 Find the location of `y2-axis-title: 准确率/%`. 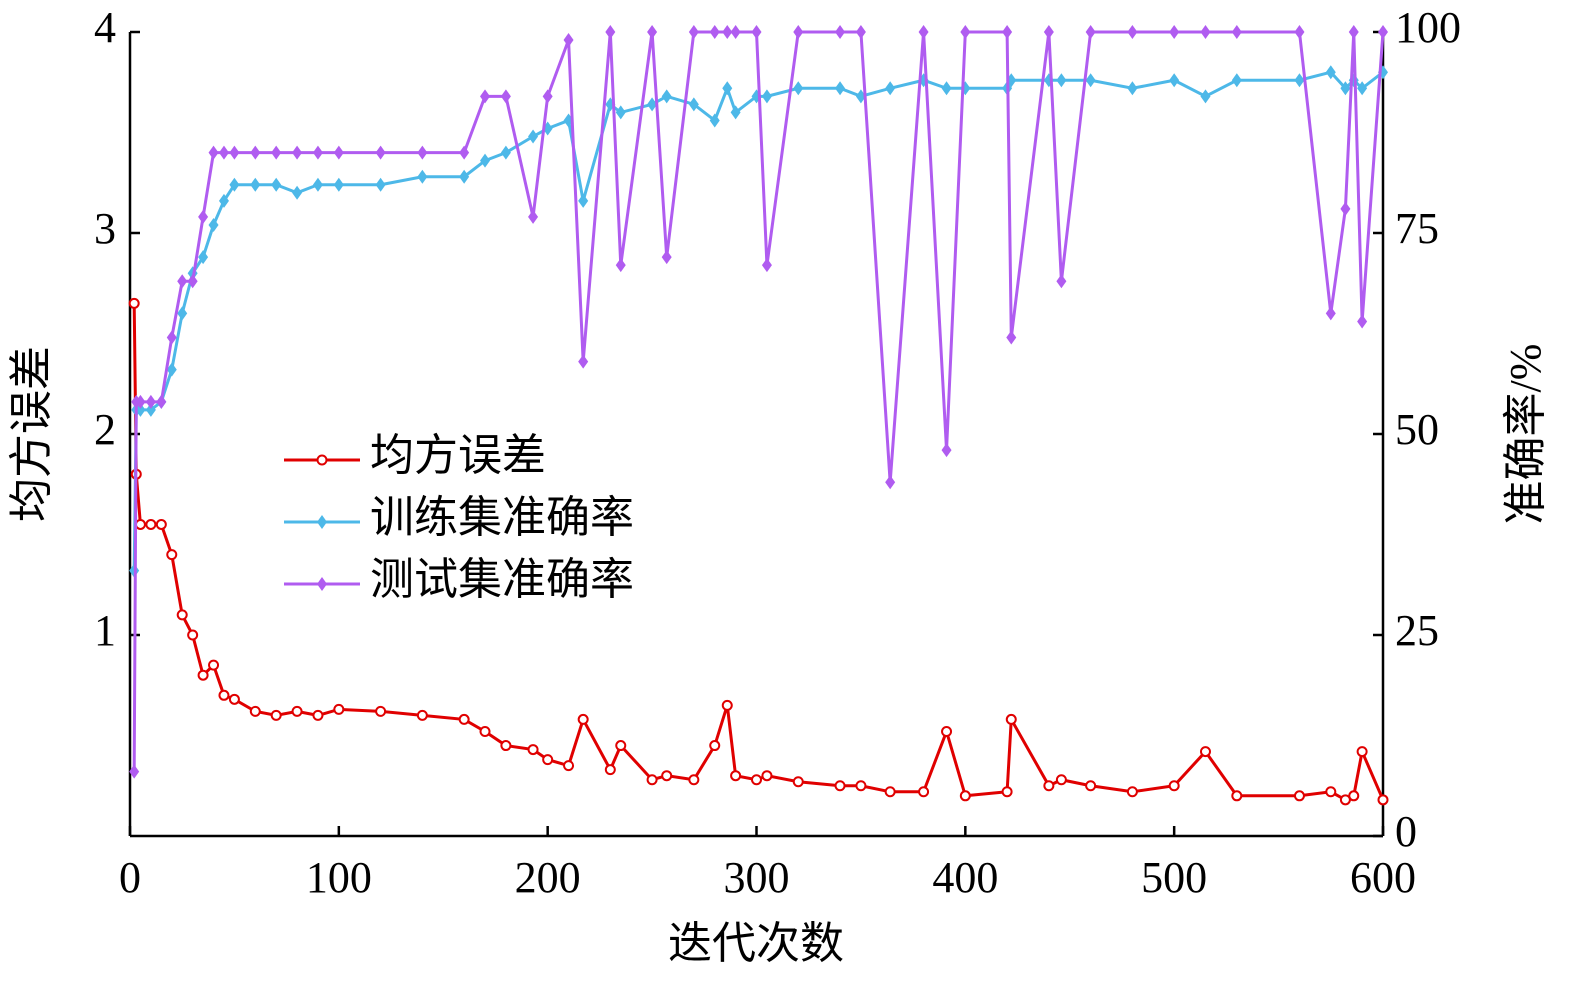

y2-axis-title: 准确率/% is located at coordinates (1525, 434).